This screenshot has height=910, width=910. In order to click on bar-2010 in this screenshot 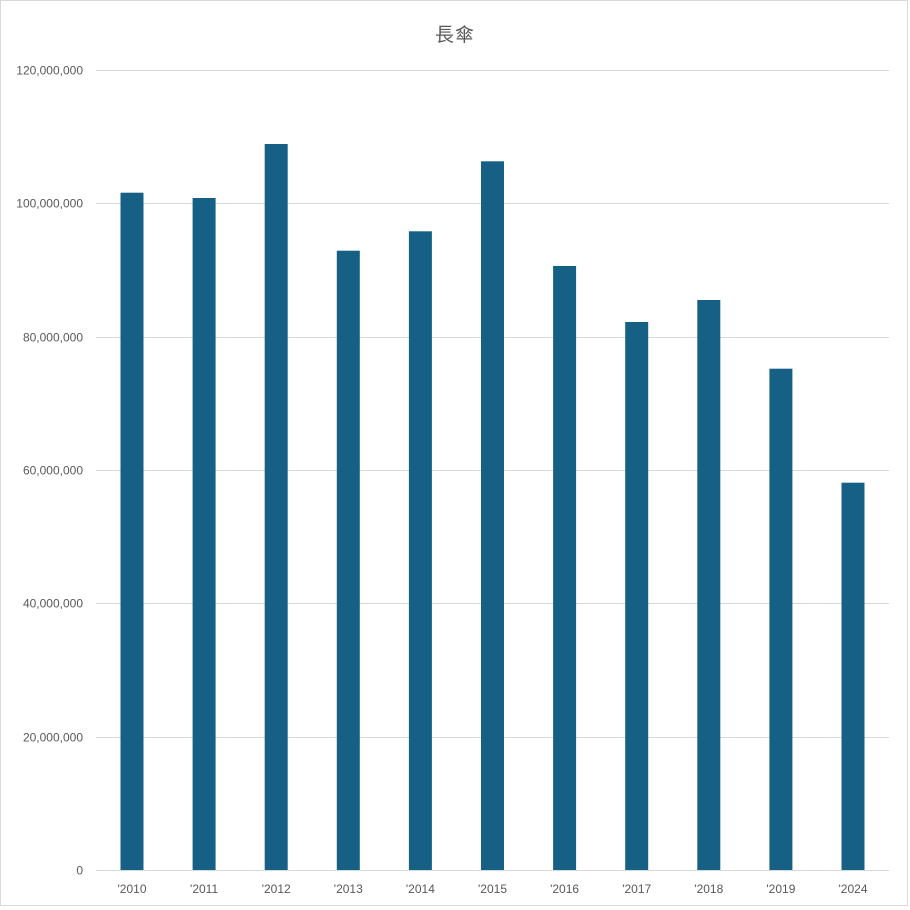, I will do `click(132, 531)`.